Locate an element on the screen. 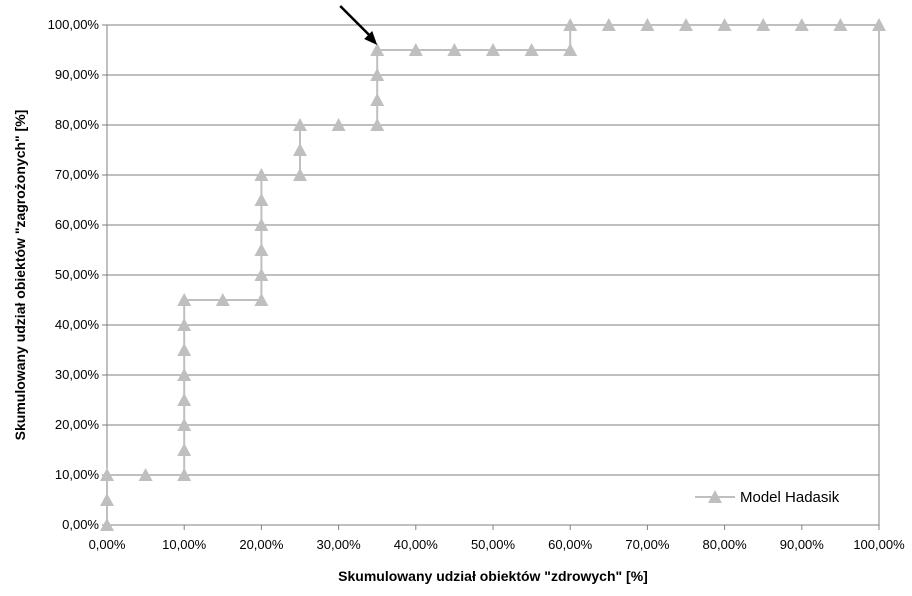  x-tick-label: 80,00% is located at coordinates (725, 544).